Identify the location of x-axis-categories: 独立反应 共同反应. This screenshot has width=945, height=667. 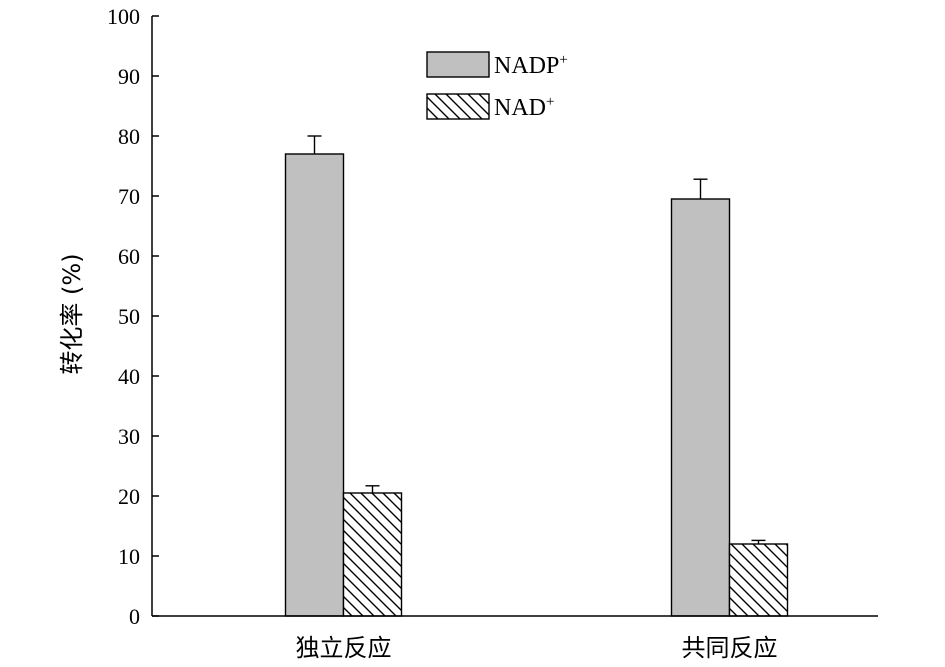
(537, 648).